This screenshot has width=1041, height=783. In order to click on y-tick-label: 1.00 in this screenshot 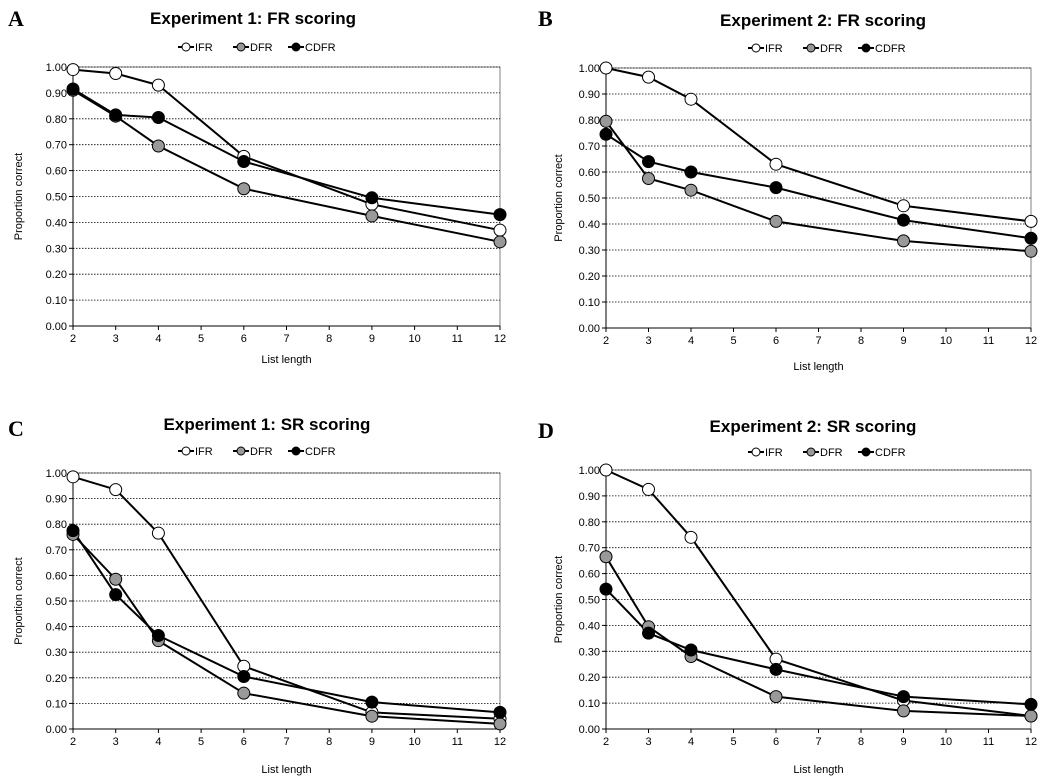, I will do `click(589, 69)`.